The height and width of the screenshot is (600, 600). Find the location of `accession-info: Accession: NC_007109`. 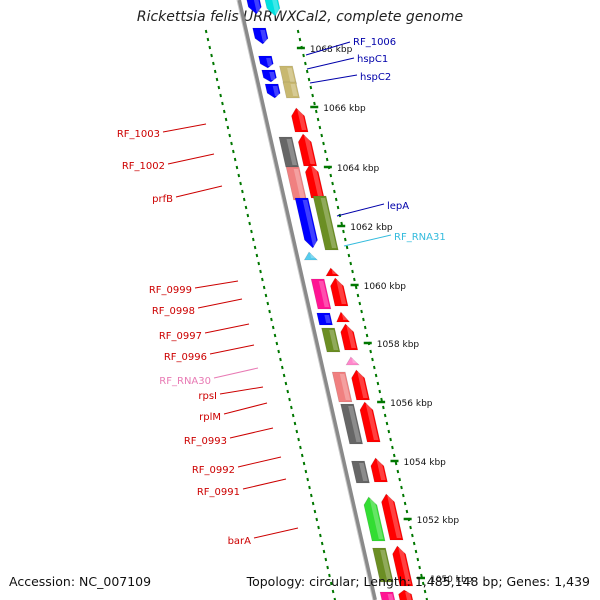

accession-info: Accession: NC_007109 is located at coordinates (80, 581).